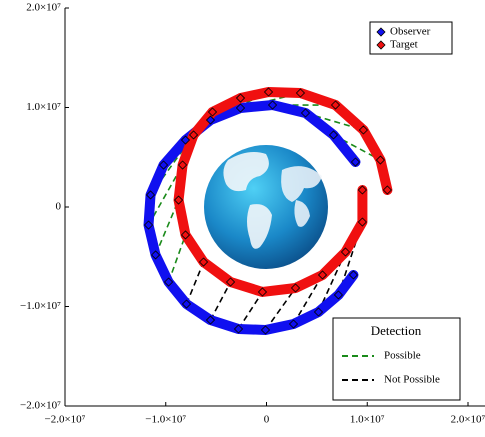 This screenshot has width=485, height=437. I want to click on legend-label: Possible, so click(402, 356).